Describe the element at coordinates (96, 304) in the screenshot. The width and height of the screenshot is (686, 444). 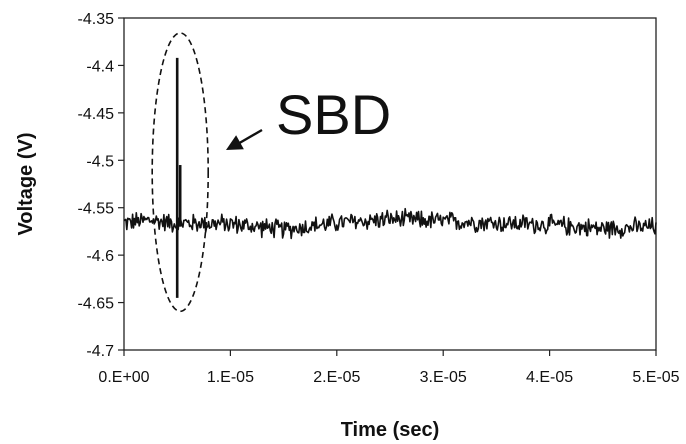
I see `y-tick-label: -4.65` at that location.